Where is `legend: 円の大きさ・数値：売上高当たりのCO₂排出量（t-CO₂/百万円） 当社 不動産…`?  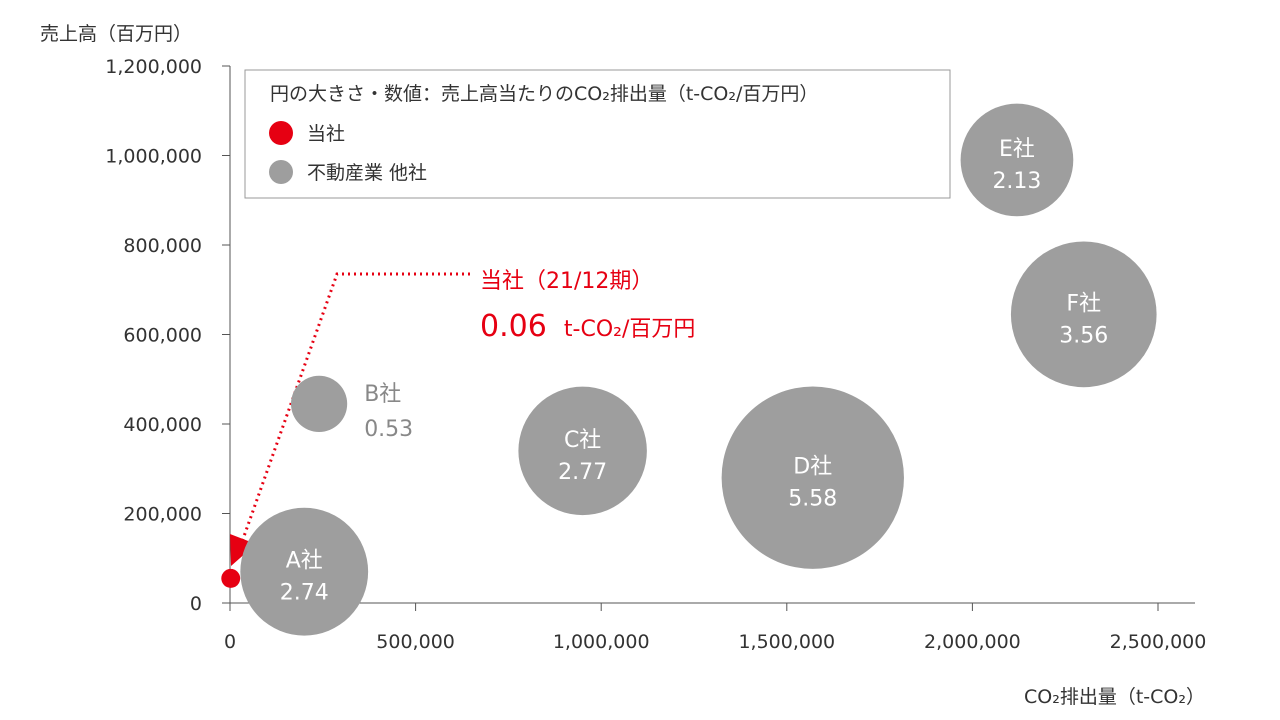 legend: 円の大きさ・数値：売上高当たりのCO₂排出量（t-CO₂/百万円） 当社 不動産… is located at coordinates (597, 134).